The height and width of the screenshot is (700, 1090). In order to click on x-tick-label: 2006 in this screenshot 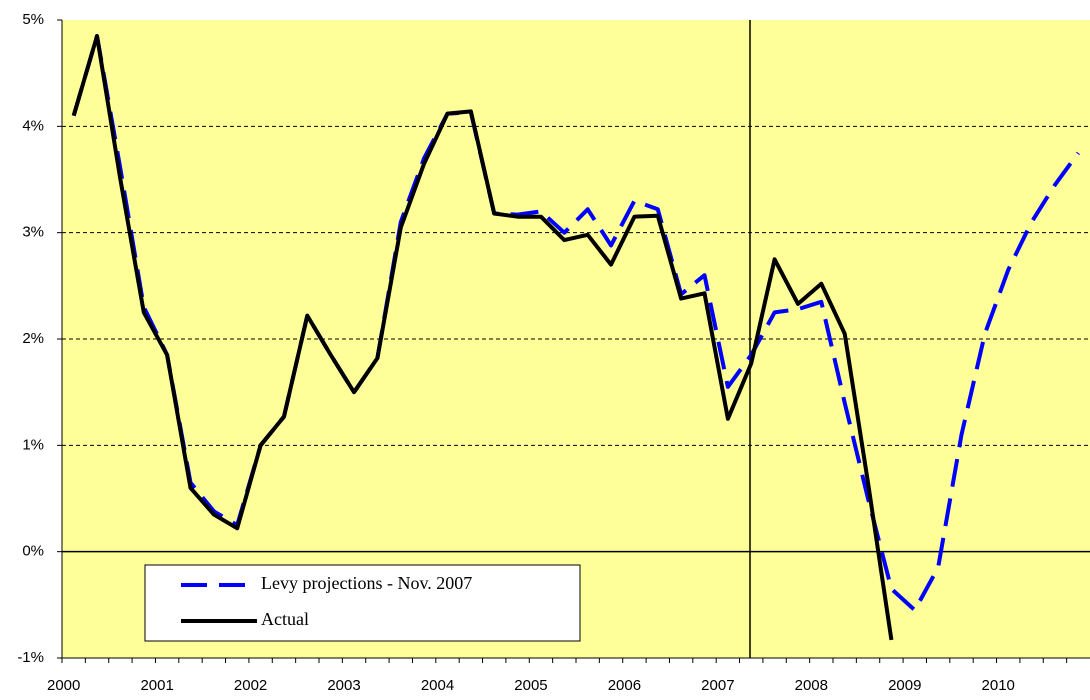, I will do `click(624, 685)`.